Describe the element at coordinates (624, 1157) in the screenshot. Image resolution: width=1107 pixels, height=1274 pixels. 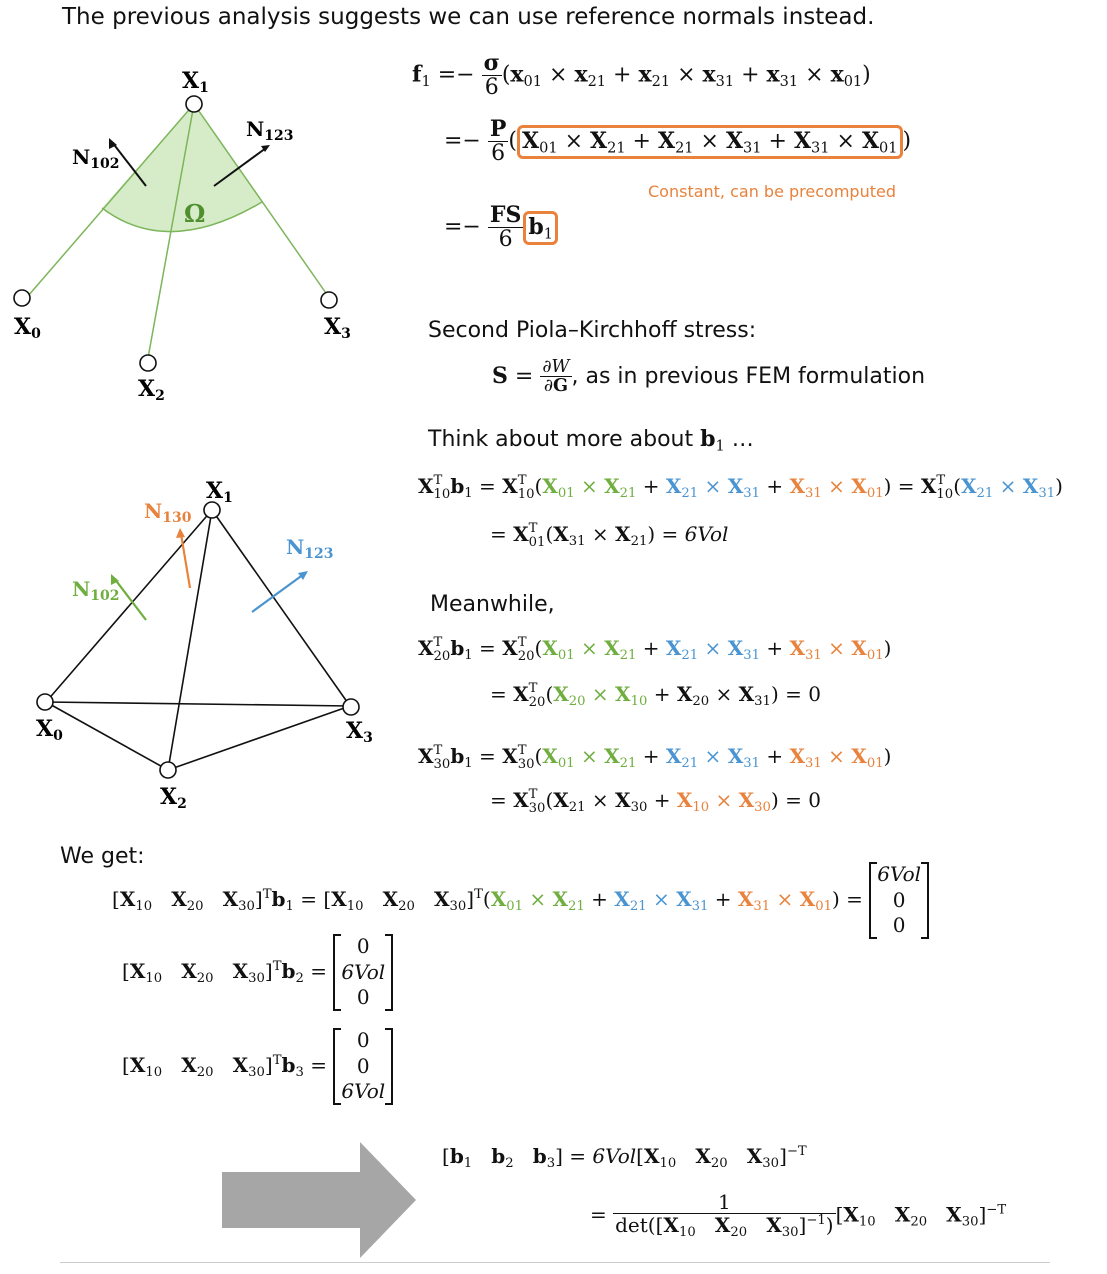
I see `final-b-matrix-equation: [b1 b2 b3] = 6Vol[X10 X20 X30]−T` at that location.